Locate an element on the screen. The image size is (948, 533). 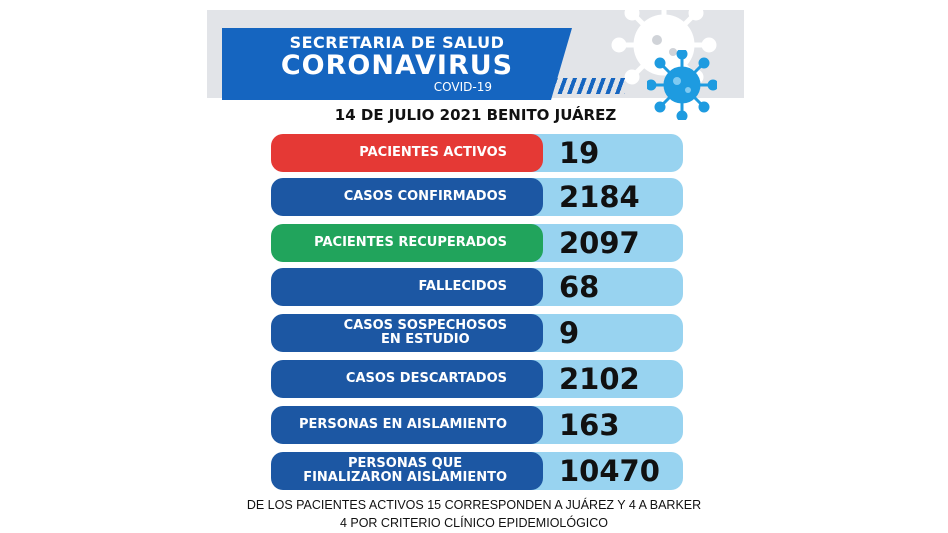
stat-row: PERSONAS EN AISLAMIENTO 163 is located at coordinates (477, 425).